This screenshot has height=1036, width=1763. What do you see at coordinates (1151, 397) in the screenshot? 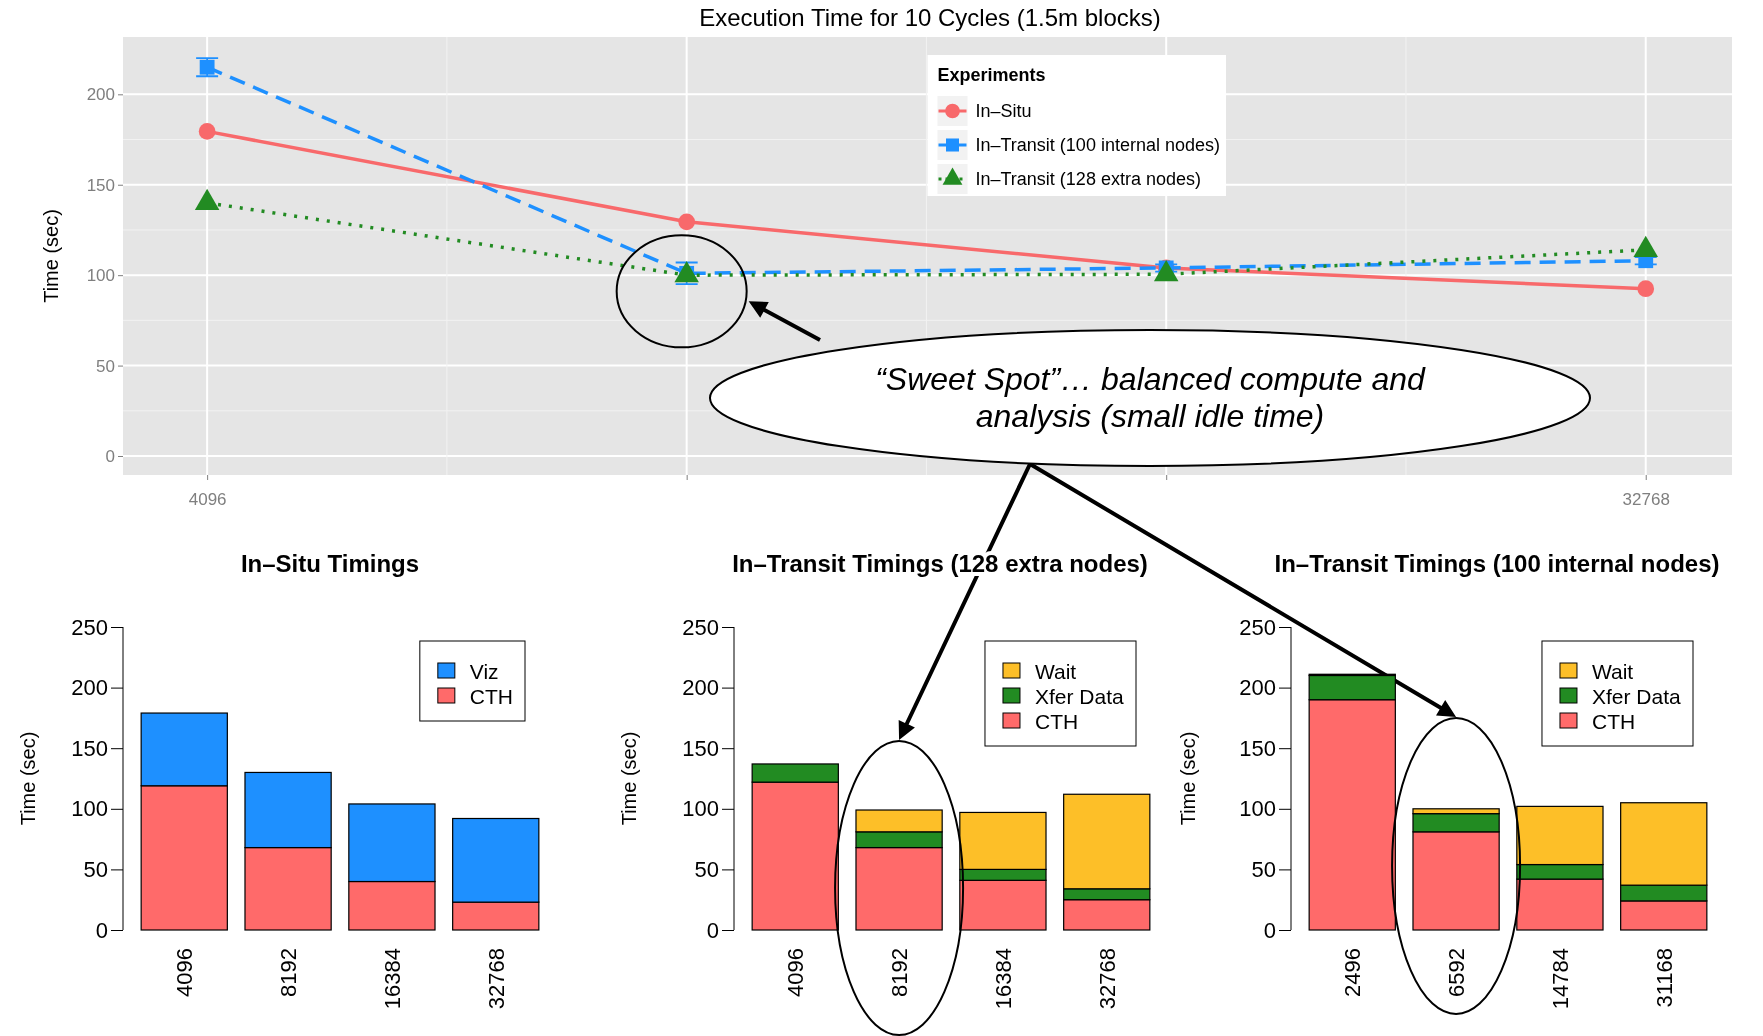
I see `annotation: “Sweet Spot”… balanced compute and analysis (small idle time)` at bounding box center [1151, 397].